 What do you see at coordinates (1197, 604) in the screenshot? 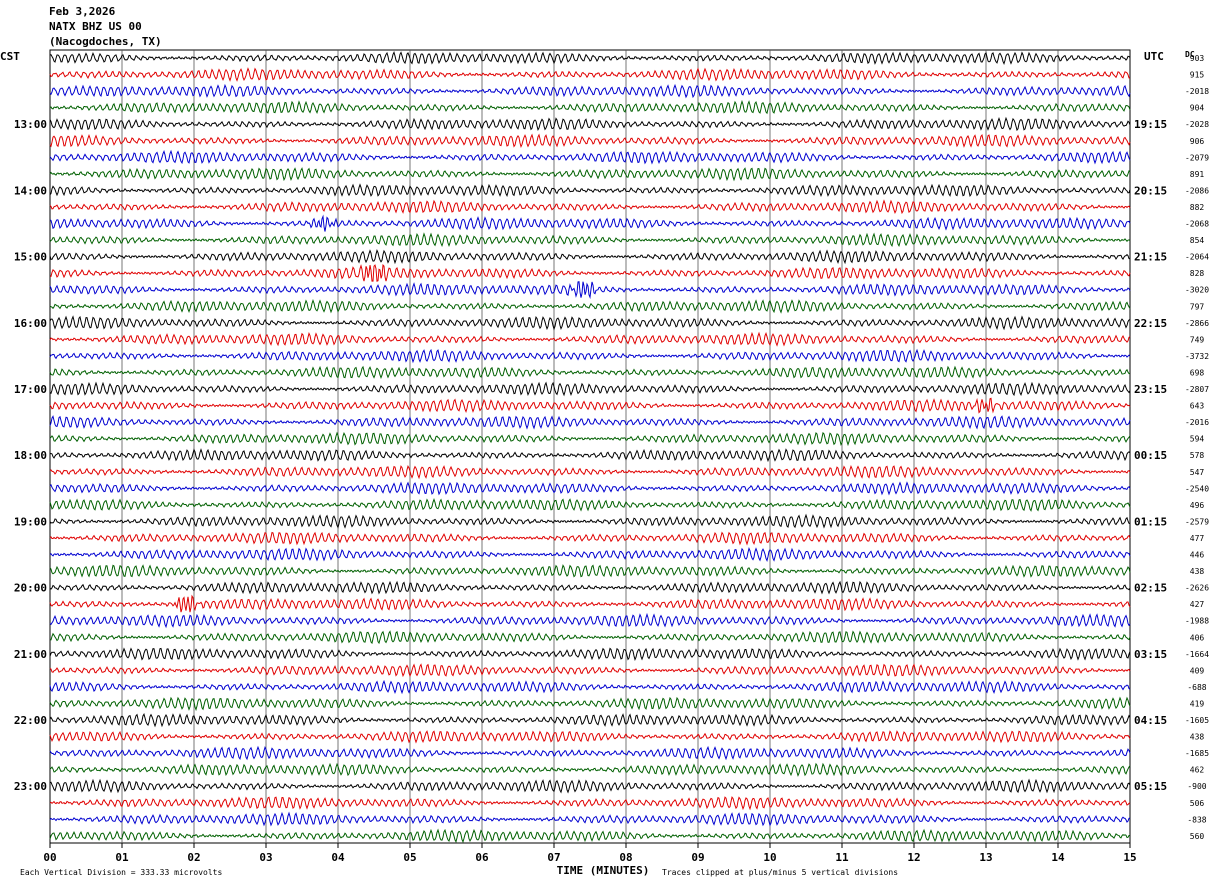
I see `dc-offset-label: 427` at bounding box center [1197, 604].